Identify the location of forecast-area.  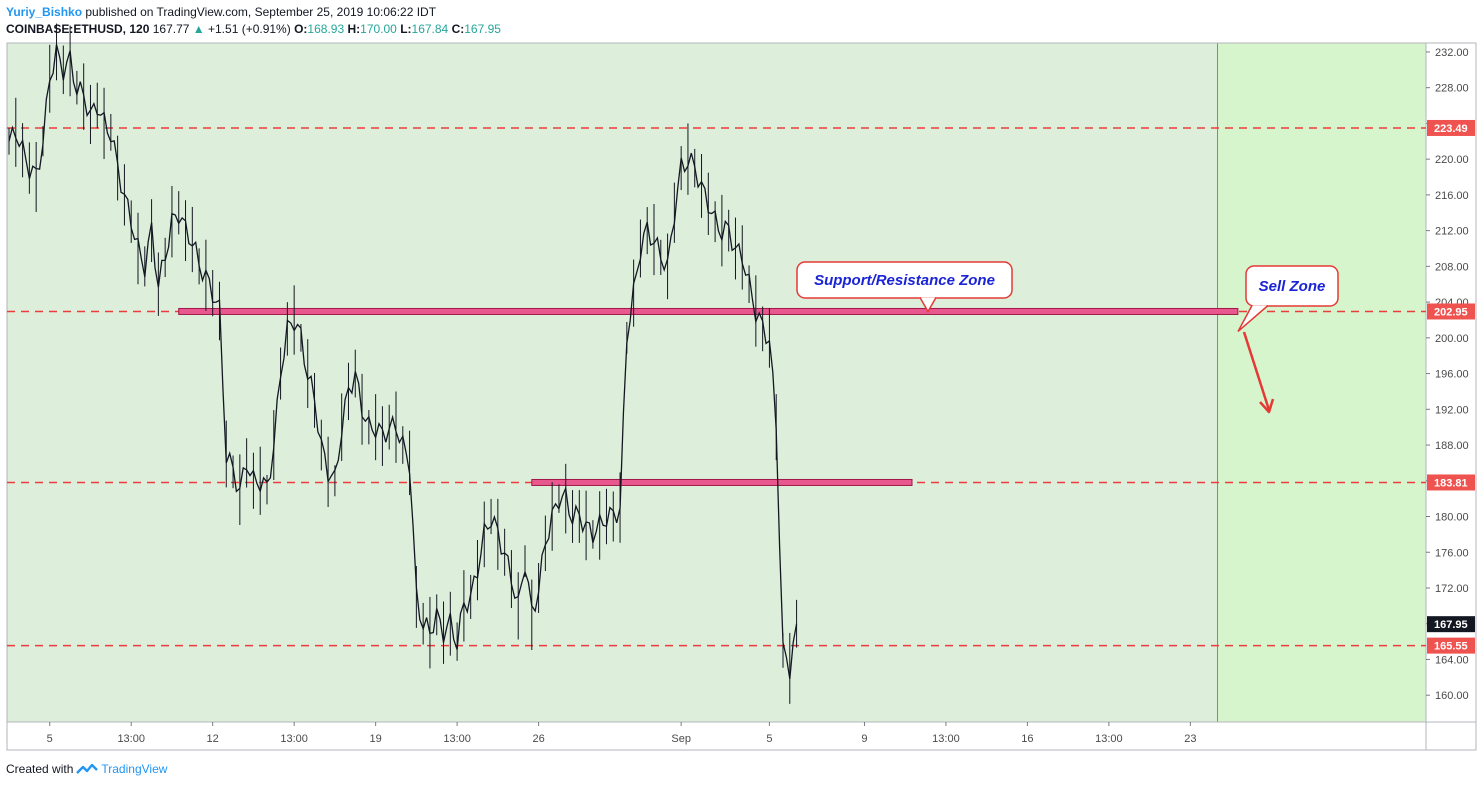
(1321, 382).